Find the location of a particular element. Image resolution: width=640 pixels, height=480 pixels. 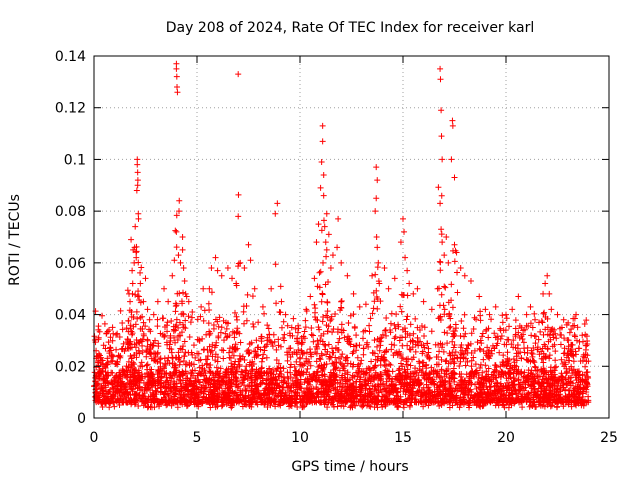

x-tick-label: 0 is located at coordinates (94, 438).